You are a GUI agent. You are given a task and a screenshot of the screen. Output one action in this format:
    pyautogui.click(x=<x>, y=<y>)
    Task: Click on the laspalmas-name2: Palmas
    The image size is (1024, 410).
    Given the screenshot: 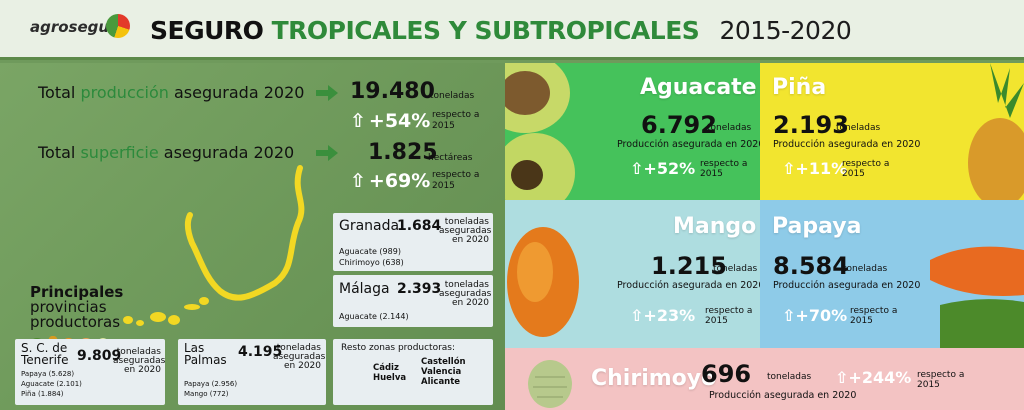 What is the action you would take?
    pyautogui.click(x=205, y=360)
    